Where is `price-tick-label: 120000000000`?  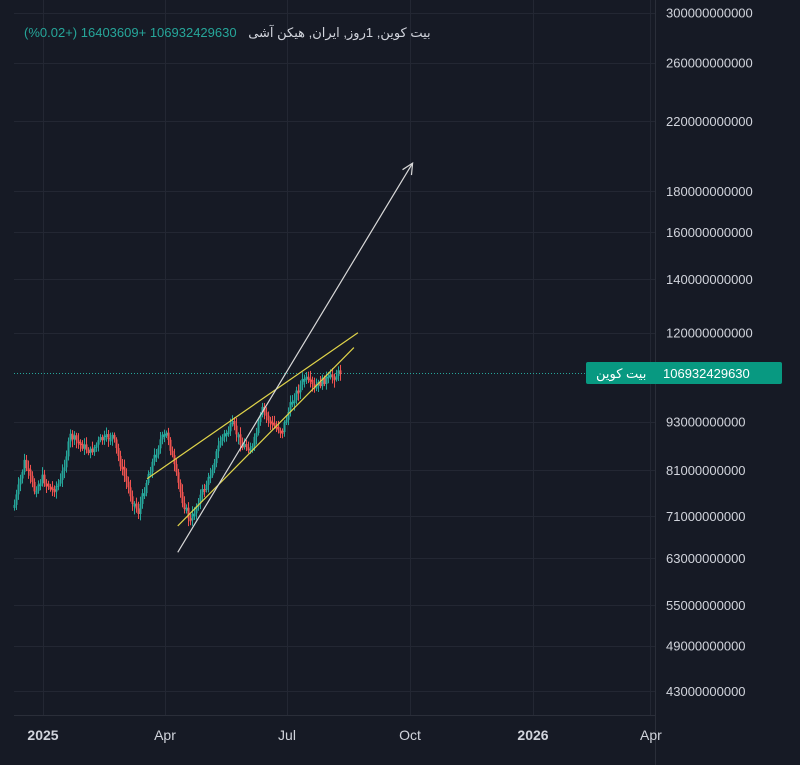
price-tick-label: 120000000000 is located at coordinates (709, 333).